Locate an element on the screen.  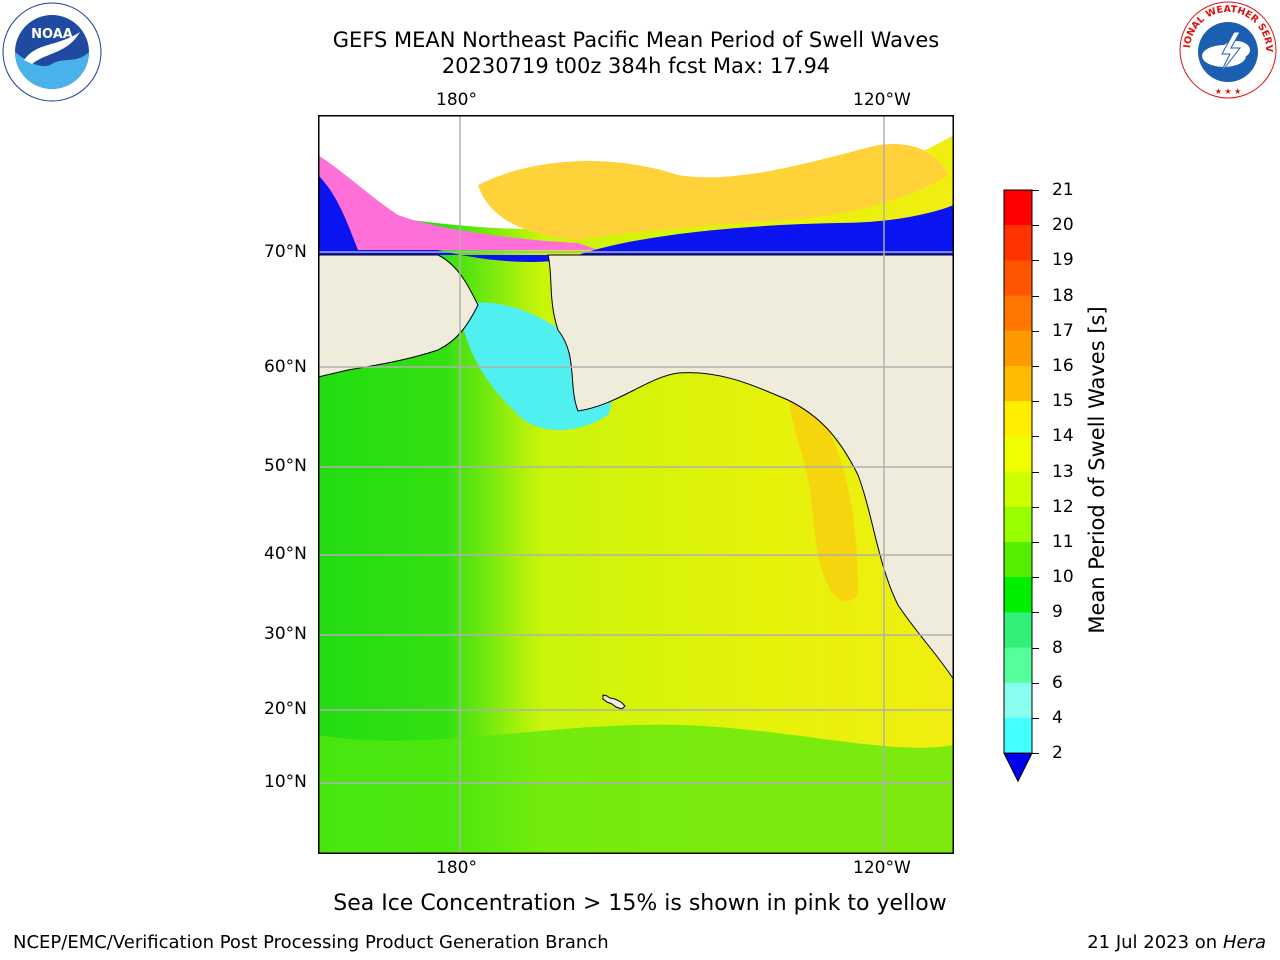
hawaii-islands is located at coordinates (614, 702).